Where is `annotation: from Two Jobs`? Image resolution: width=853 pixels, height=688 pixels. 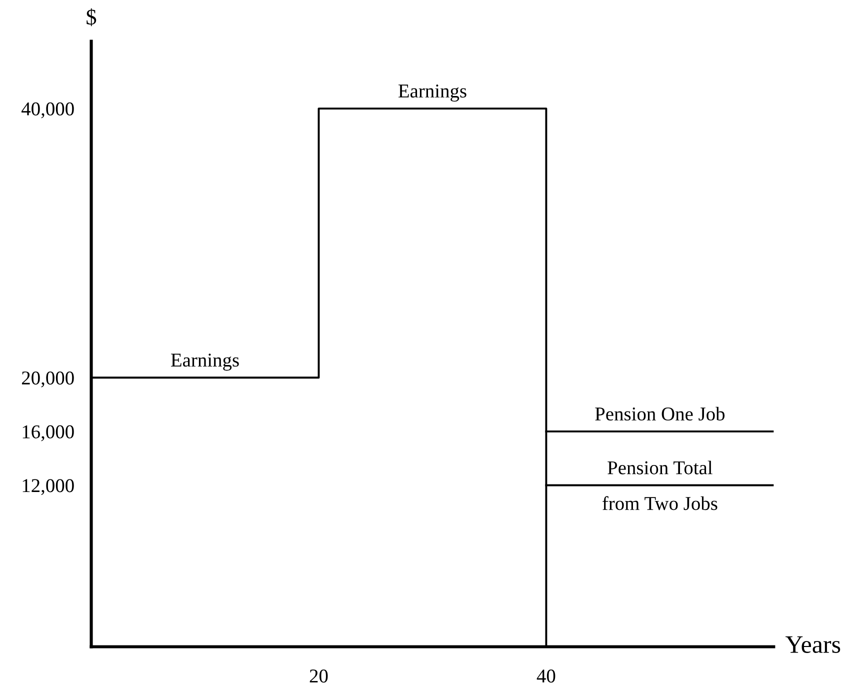
annotation: from Two Jobs is located at coordinates (660, 503).